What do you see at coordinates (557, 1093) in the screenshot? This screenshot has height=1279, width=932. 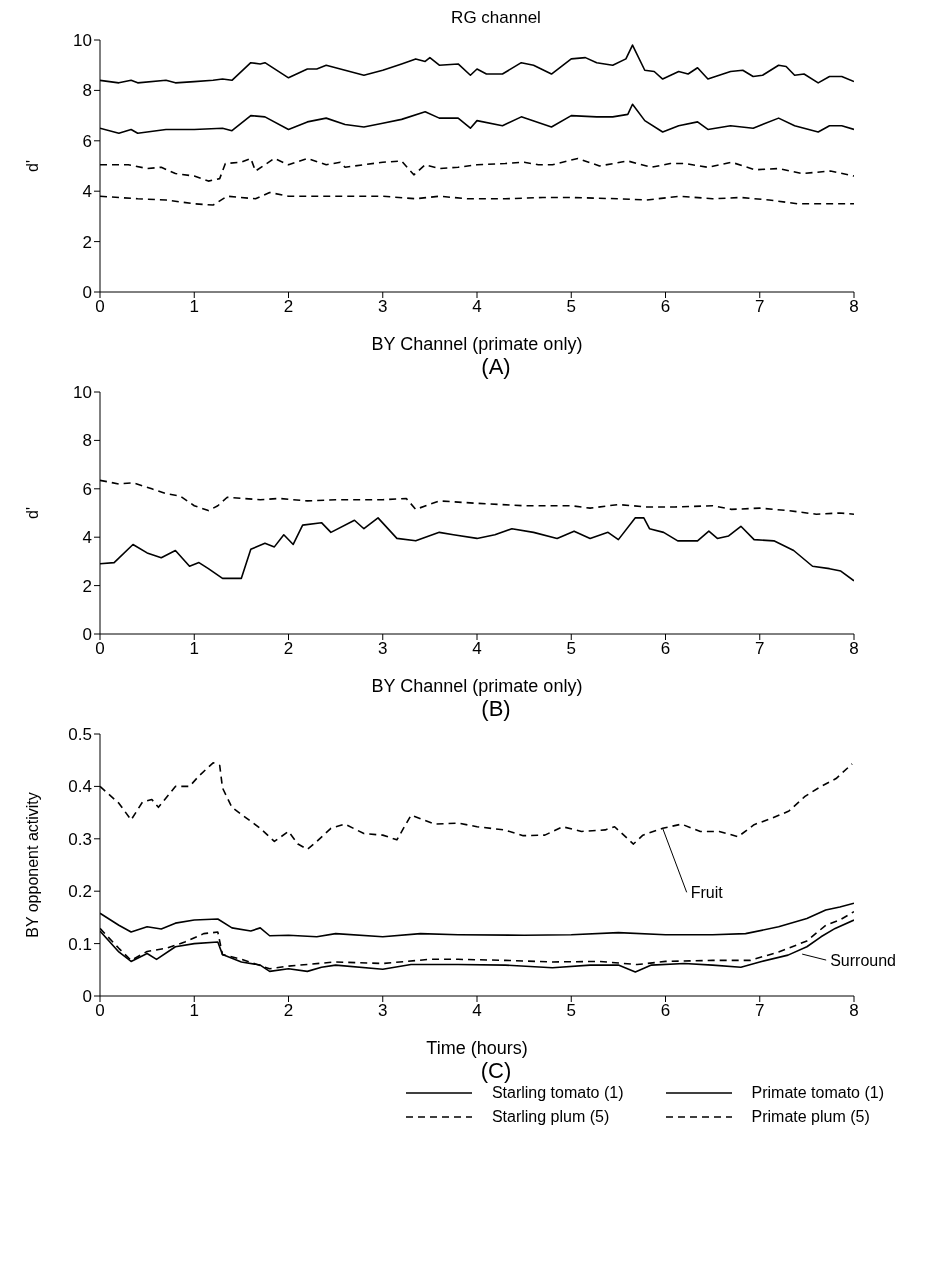 I see `legend-label: Starling tomato (1)` at bounding box center [557, 1093].